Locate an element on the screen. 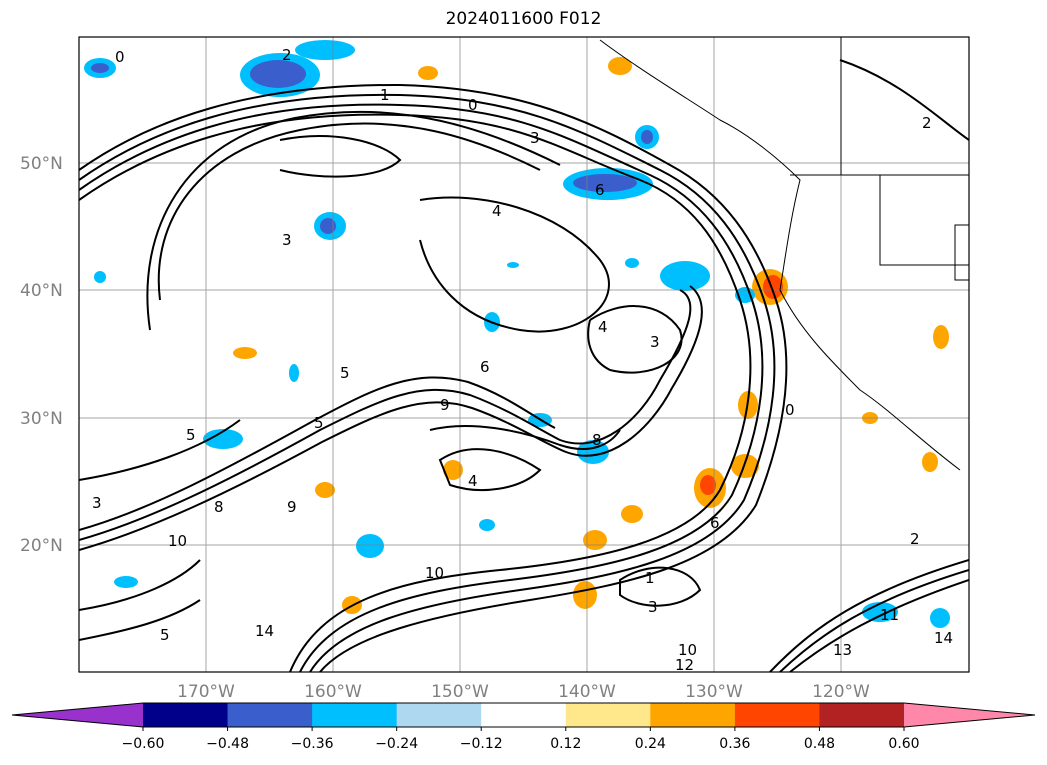 Image resolution: width=1047 pixels, height=765 pixels. lon-label-160: 160°W is located at coordinates (333, 692).